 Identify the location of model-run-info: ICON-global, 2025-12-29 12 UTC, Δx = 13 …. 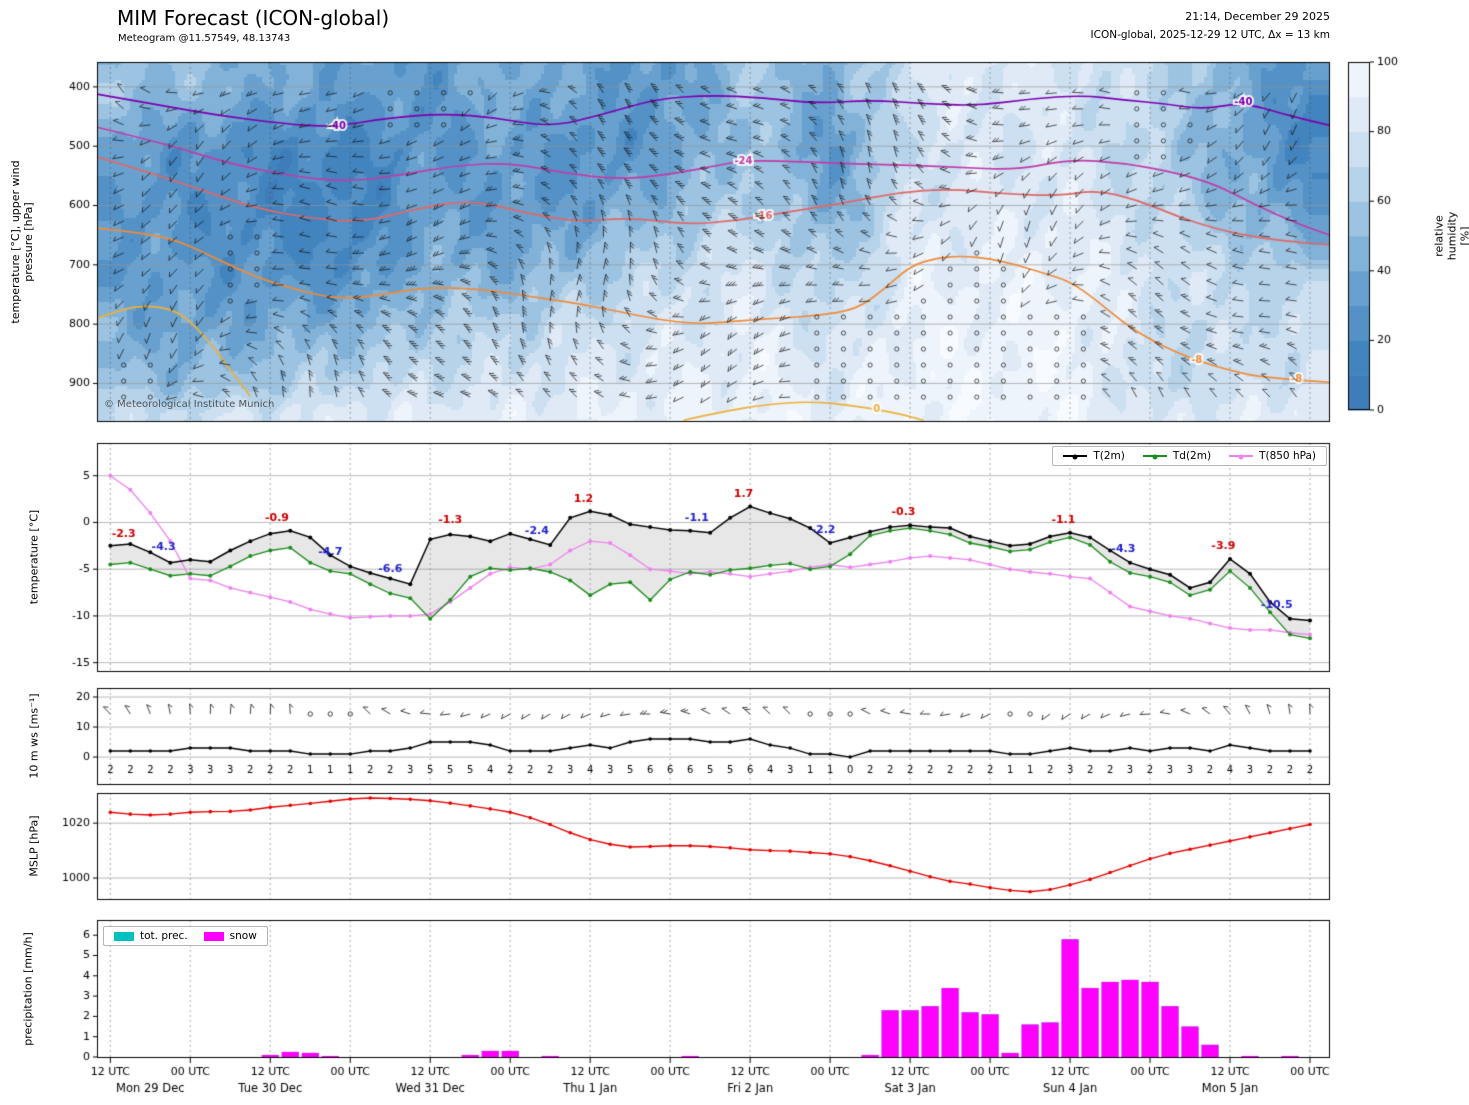
(1210, 35).